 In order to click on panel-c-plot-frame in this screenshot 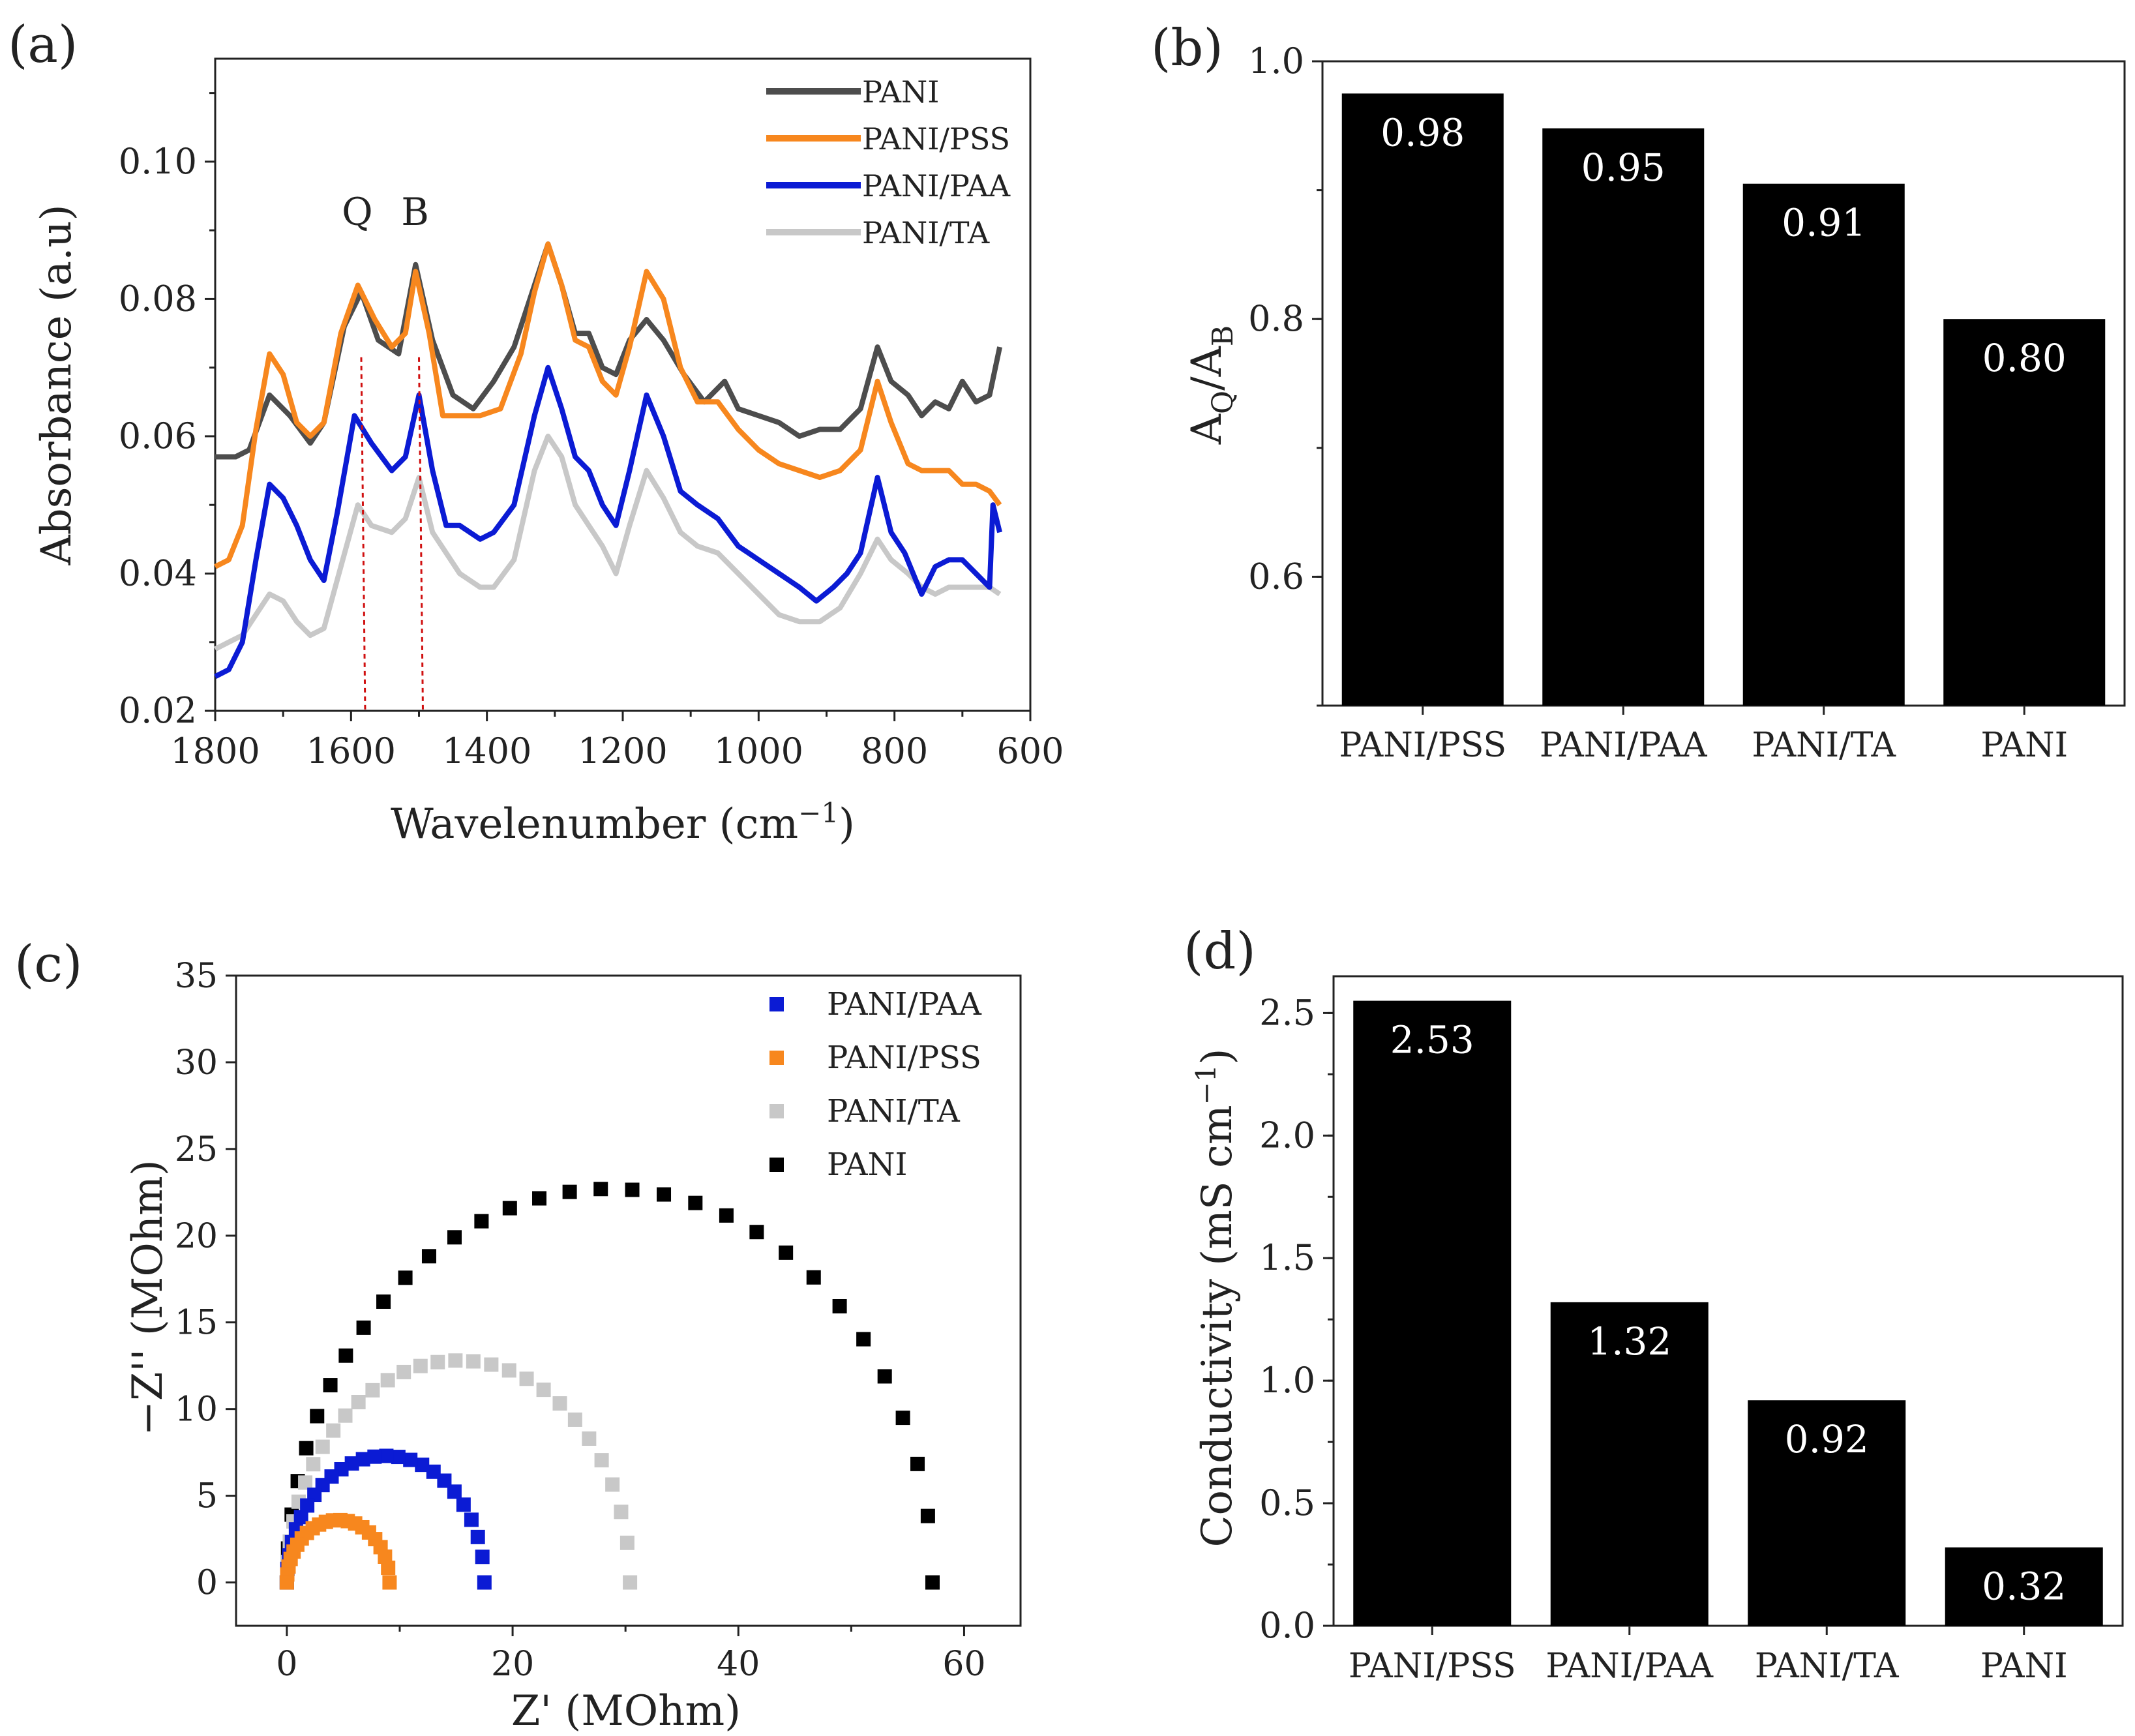, I will do `click(628, 1300)`.